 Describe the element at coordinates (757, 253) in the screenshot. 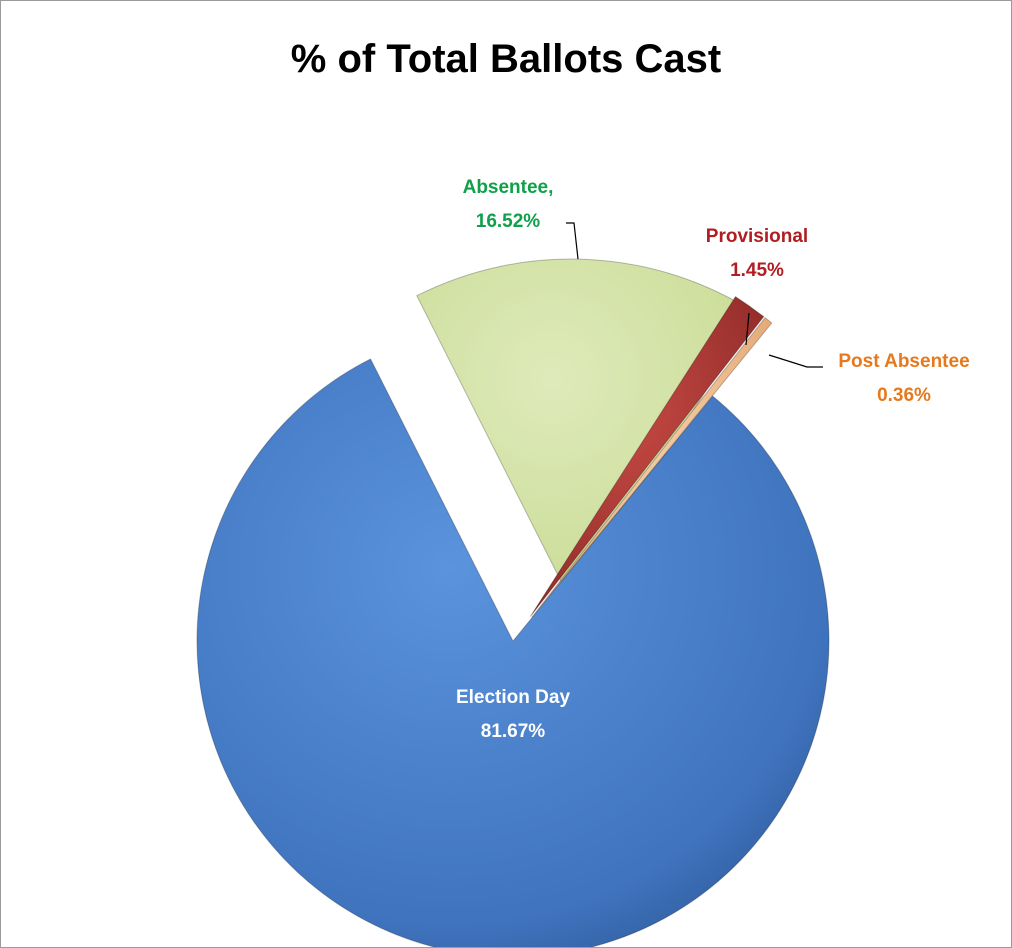

I see `data-label-provisional: Provisional 1.45%` at that location.